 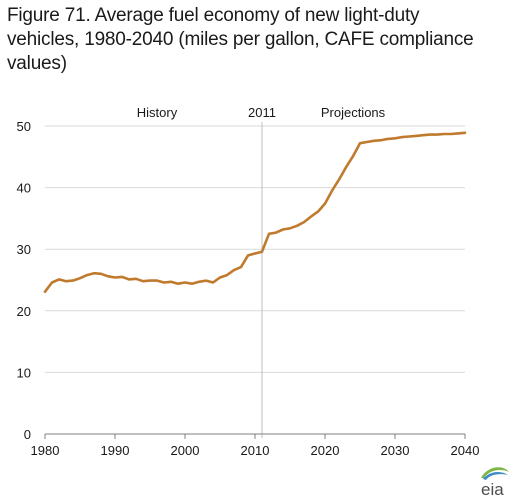 What do you see at coordinates (492, 489) in the screenshot?
I see `eia-logo-text: eia` at bounding box center [492, 489].